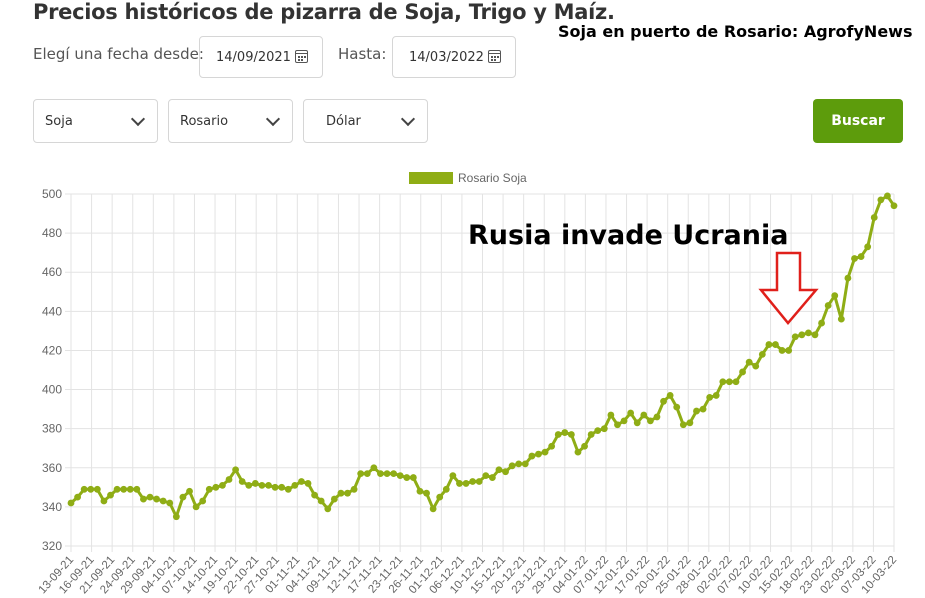 The image size is (925, 598). Describe the element at coordinates (52, 507) in the screenshot. I see `y-tick-label: 340` at that location.